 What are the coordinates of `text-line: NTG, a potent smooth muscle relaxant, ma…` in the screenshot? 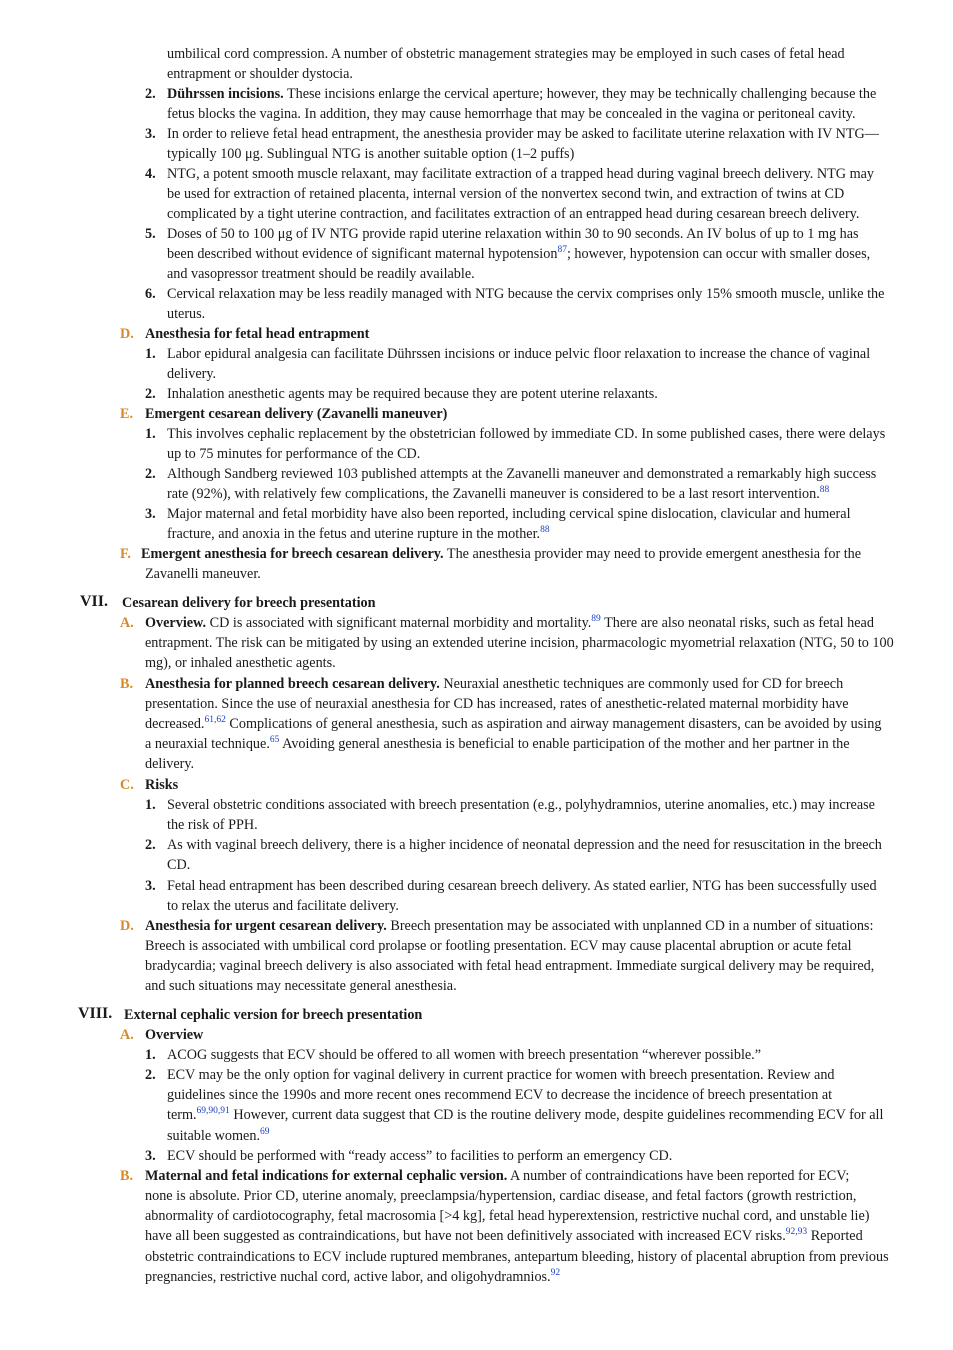 It's located at (520, 174).